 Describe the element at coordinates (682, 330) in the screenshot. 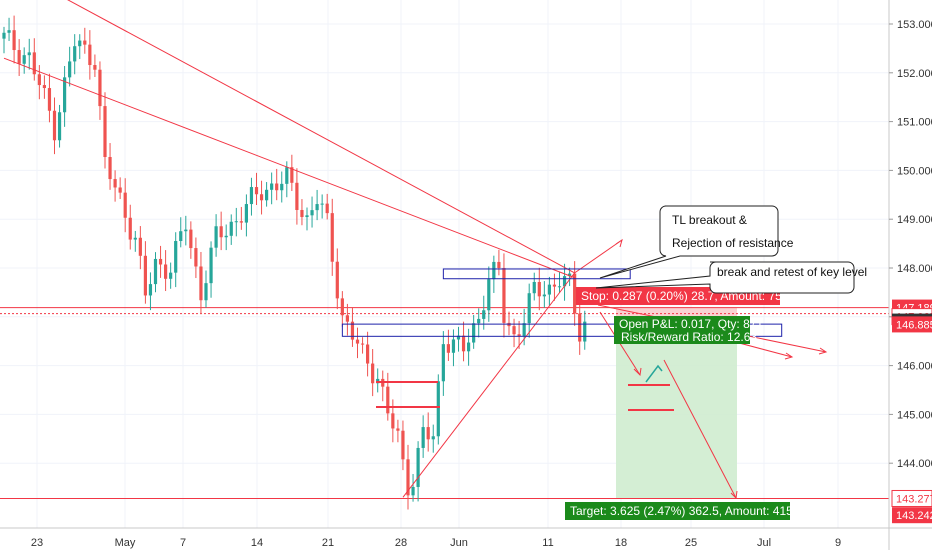

I see `pnl-label-box` at that location.